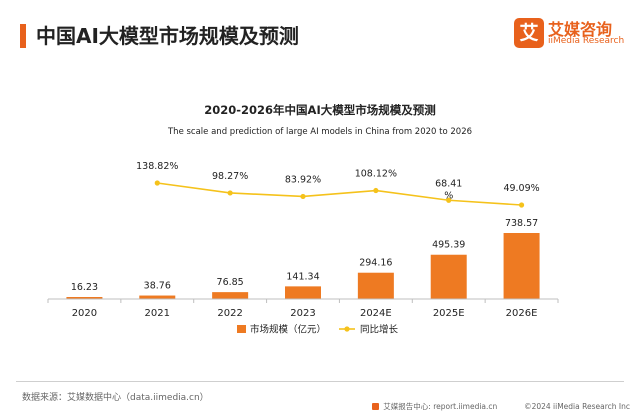  What do you see at coordinates (320, 381) in the screenshot?
I see `footer-divider` at bounding box center [320, 381].